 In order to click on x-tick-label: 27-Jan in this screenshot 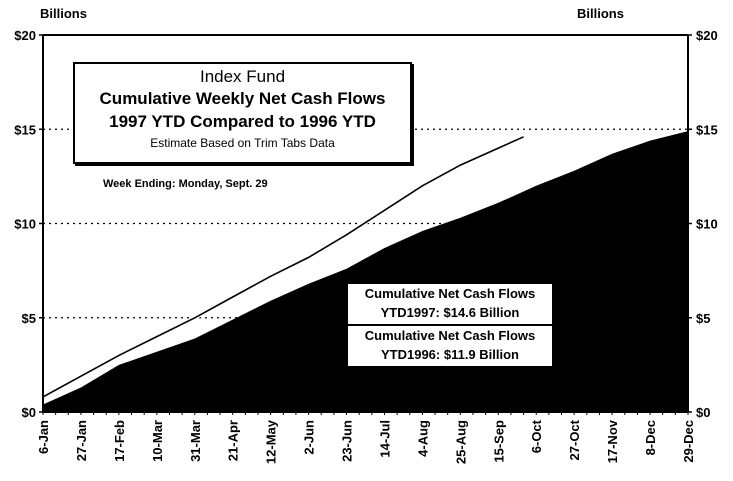, I will do `click(81, 440)`.